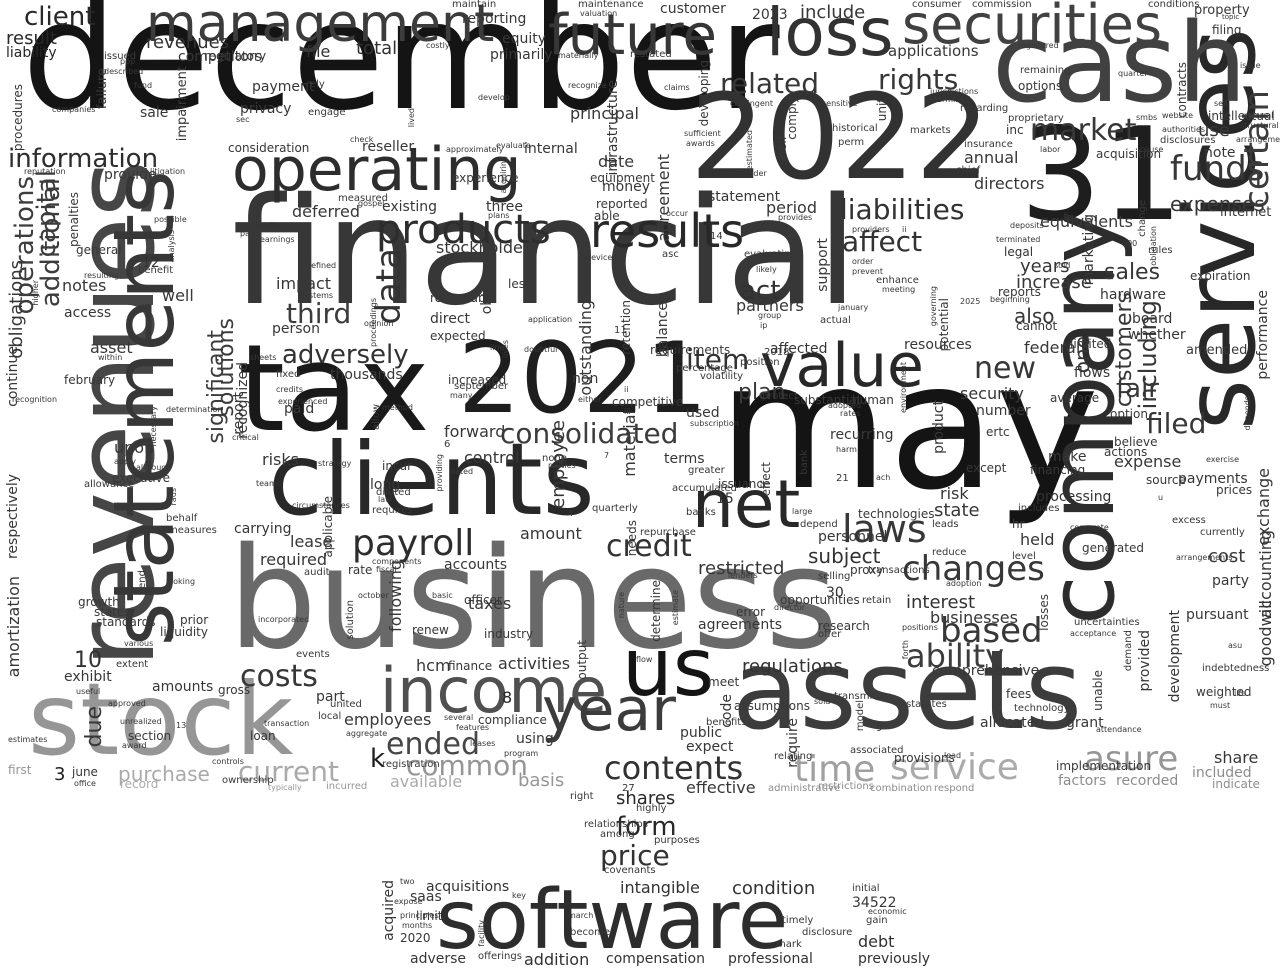 The width and height of the screenshot is (1280, 972). Describe the element at coordinates (905, 650) in the screenshot. I see `cloud-word: forth` at that location.